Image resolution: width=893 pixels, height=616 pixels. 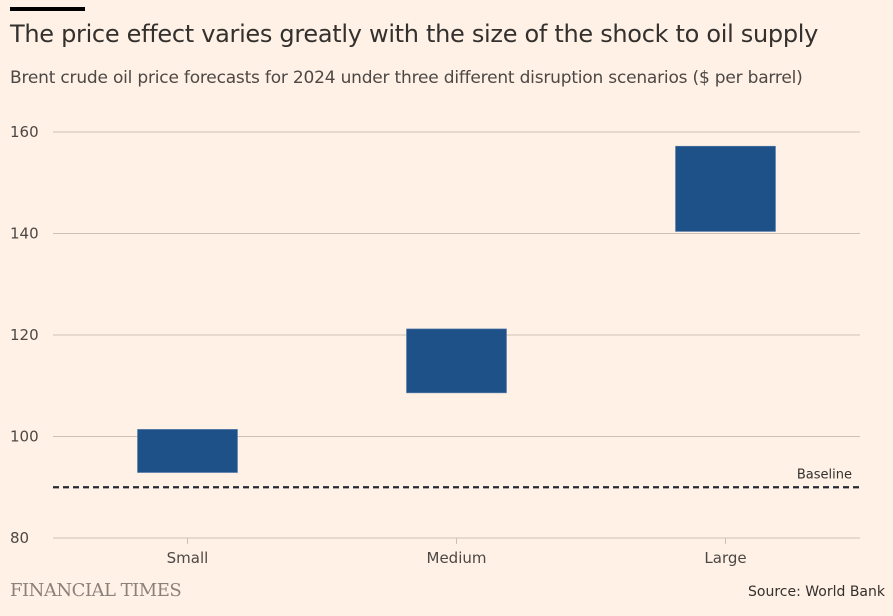 I want to click on baseline-label: Baseline, so click(x=824, y=474).